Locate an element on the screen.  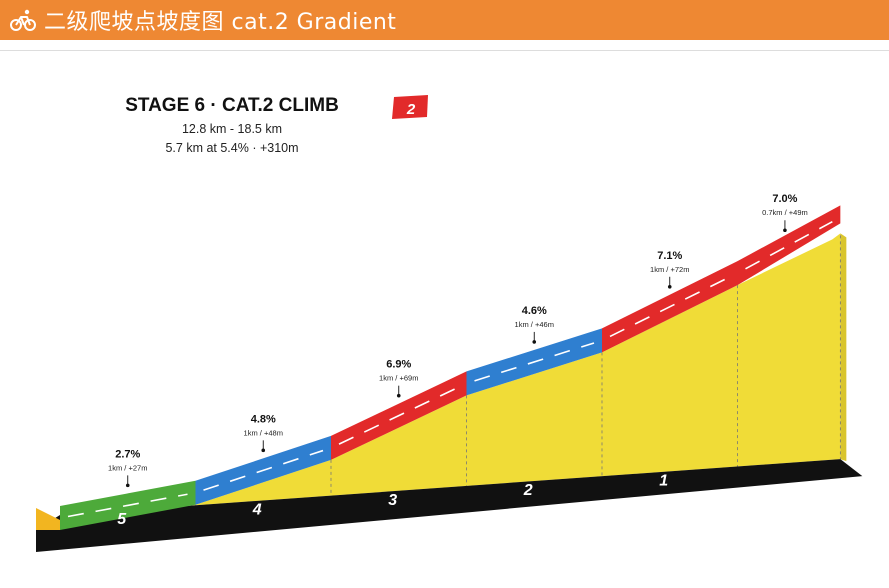
segment-detail: 1km / +27m is located at coordinates (127, 467).